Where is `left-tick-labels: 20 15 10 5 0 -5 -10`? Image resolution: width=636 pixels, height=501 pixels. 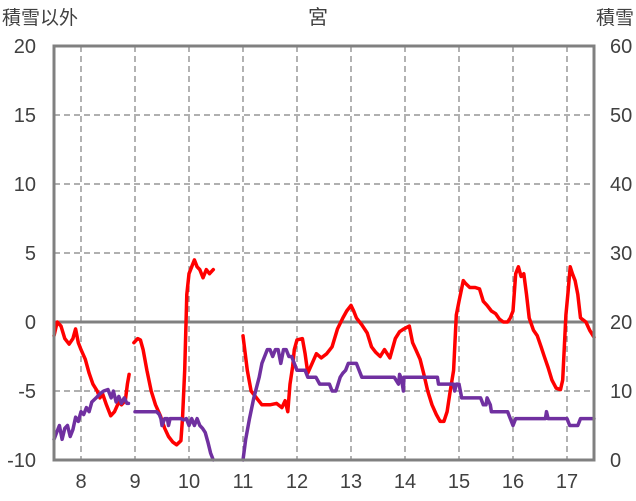 left-tick-labels: 20 15 10 5 0 -5 -10 is located at coordinates (21, 254).